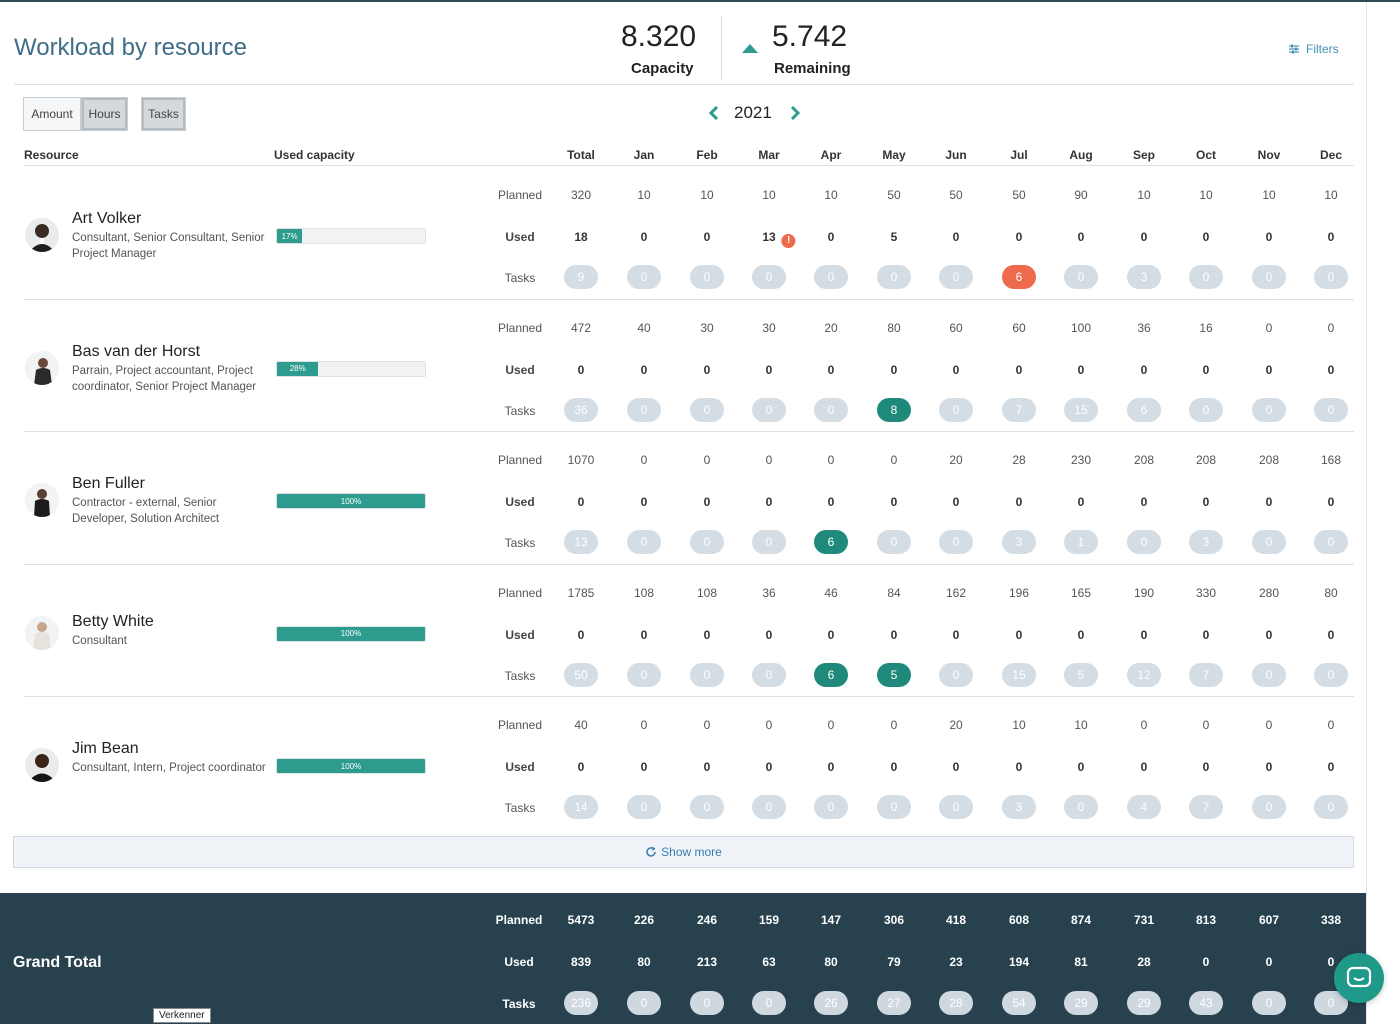  I want to click on grand-total-tasks-pill: 54, so click(1019, 1003).